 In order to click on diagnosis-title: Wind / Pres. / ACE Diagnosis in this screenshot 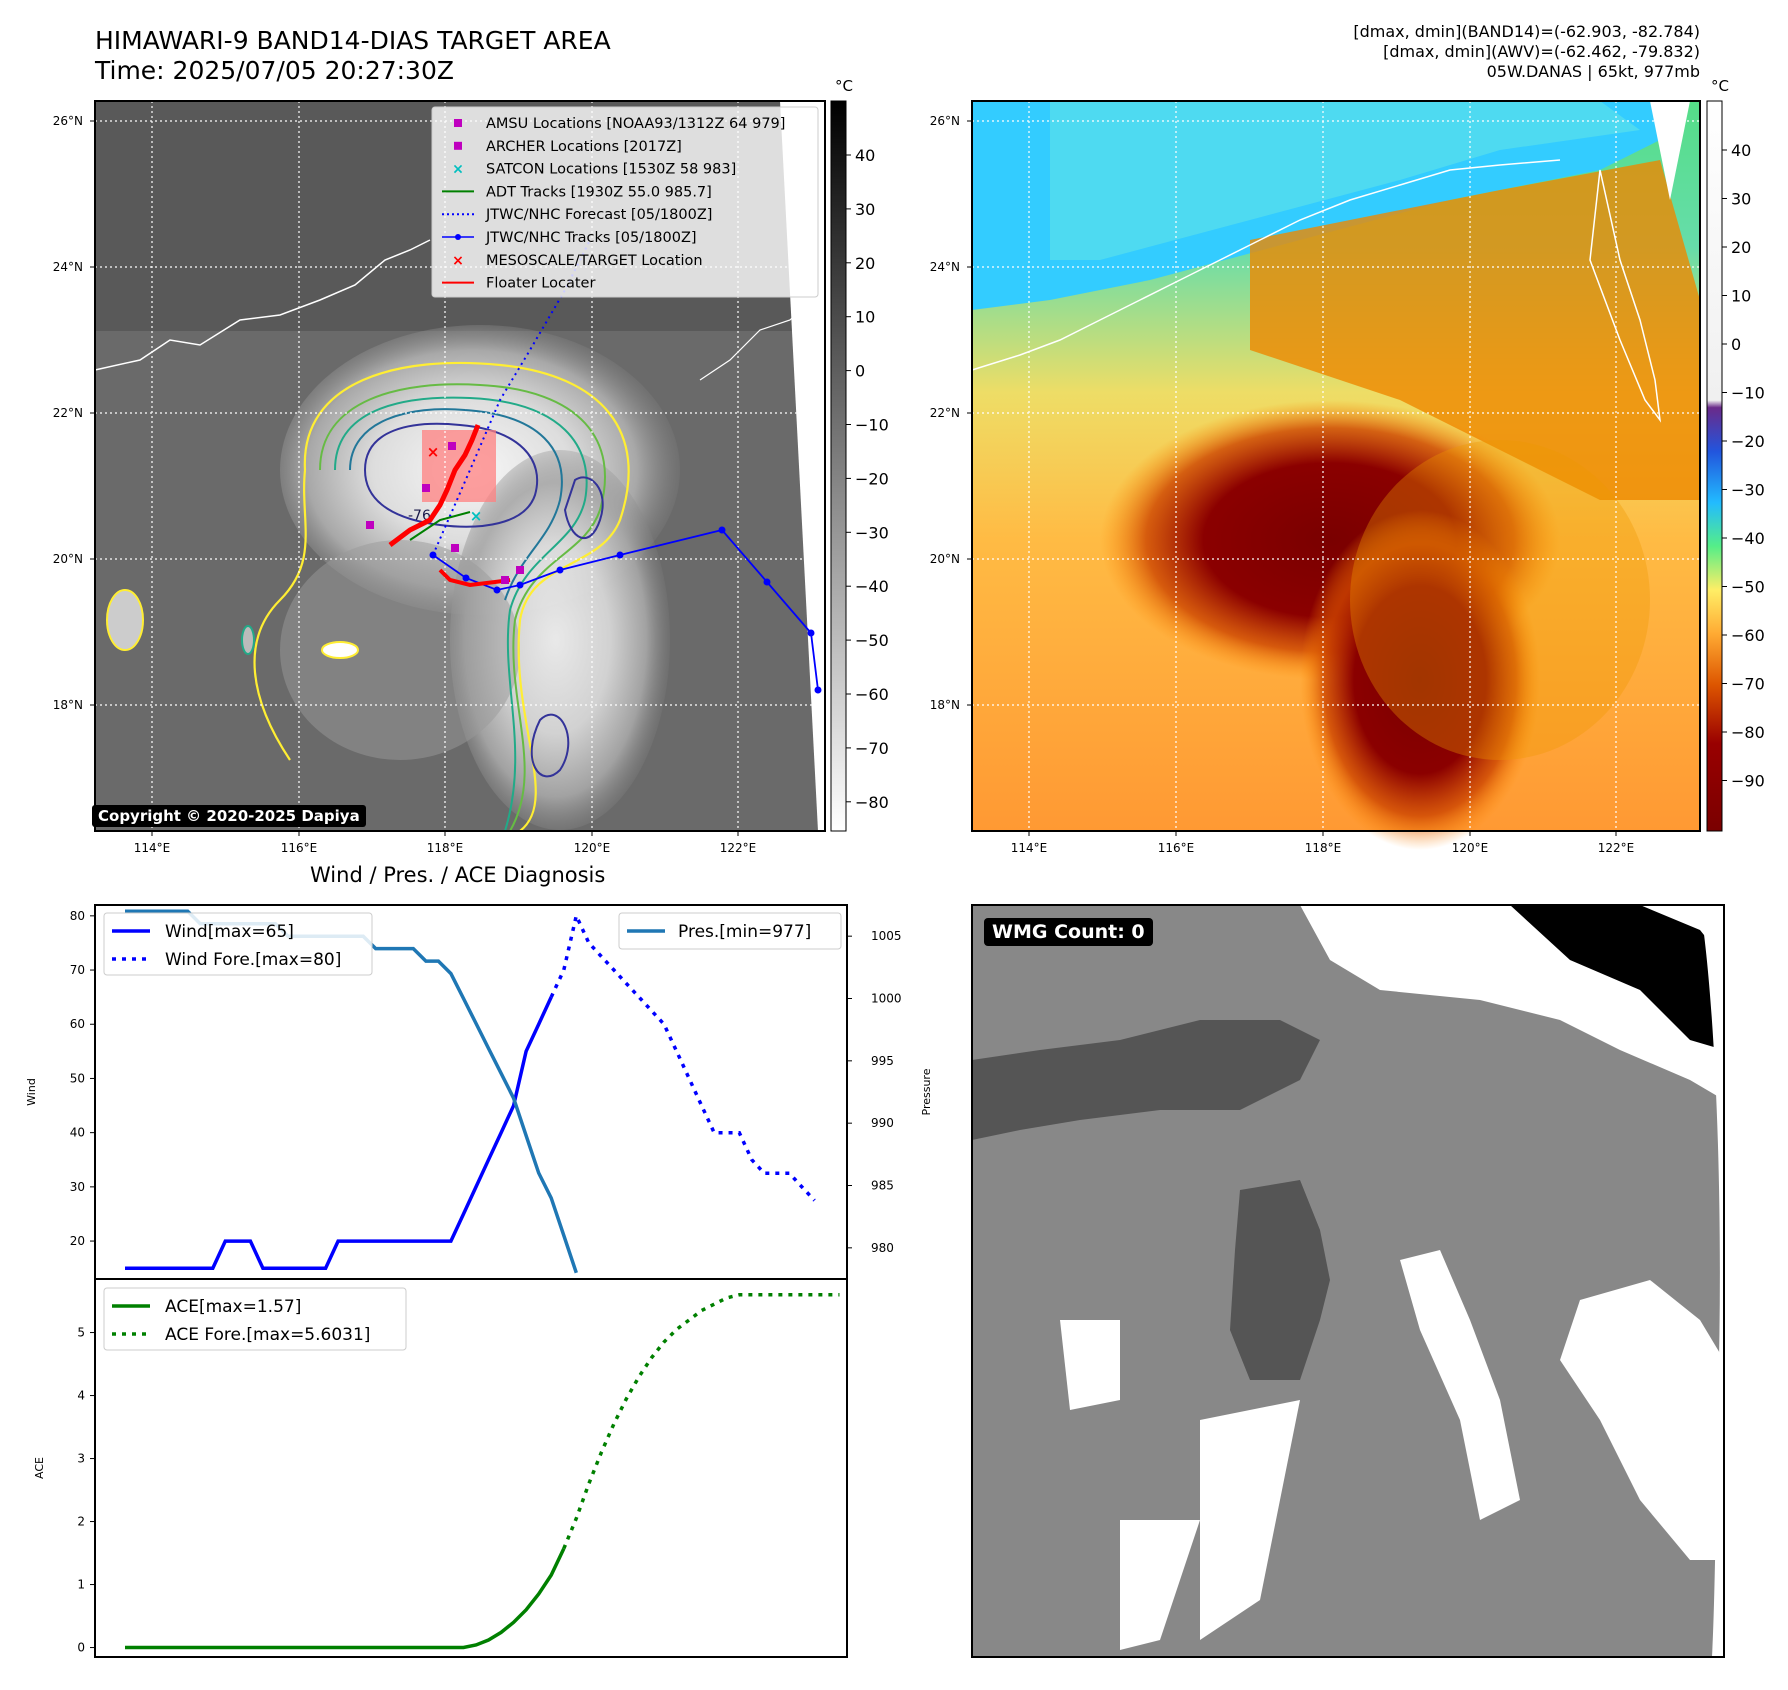, I will do `click(458, 875)`.